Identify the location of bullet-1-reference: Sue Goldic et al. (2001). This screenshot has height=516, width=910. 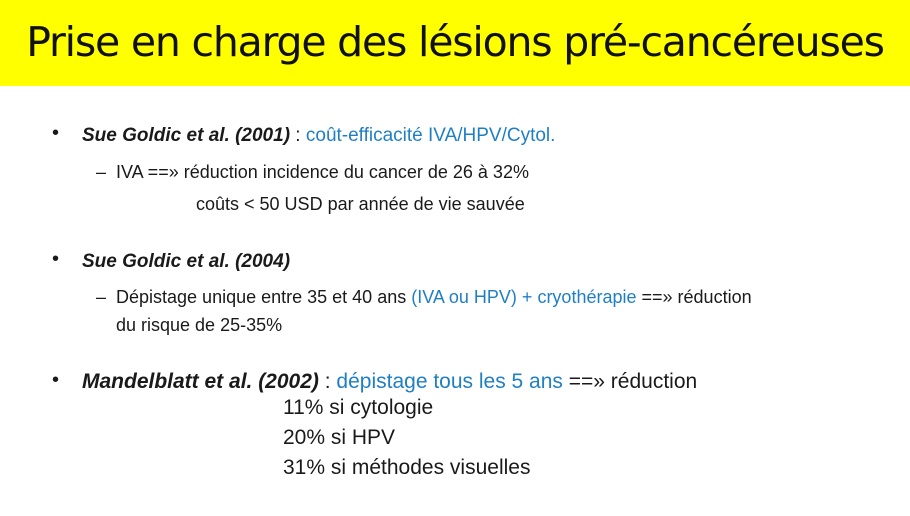
(186, 135).